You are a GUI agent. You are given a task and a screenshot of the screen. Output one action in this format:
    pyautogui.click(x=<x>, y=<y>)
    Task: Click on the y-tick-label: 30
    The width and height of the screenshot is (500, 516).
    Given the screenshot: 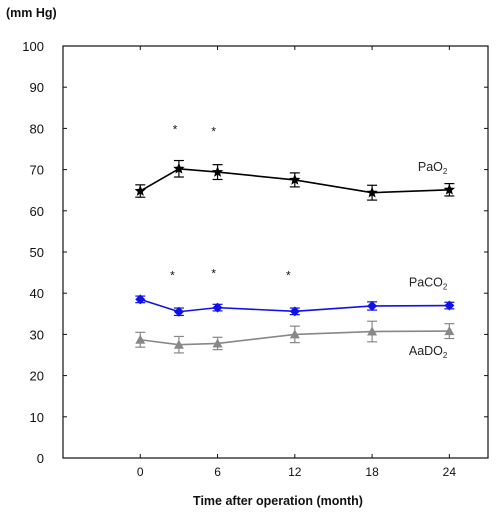 What is the action you would take?
    pyautogui.click(x=37, y=334)
    